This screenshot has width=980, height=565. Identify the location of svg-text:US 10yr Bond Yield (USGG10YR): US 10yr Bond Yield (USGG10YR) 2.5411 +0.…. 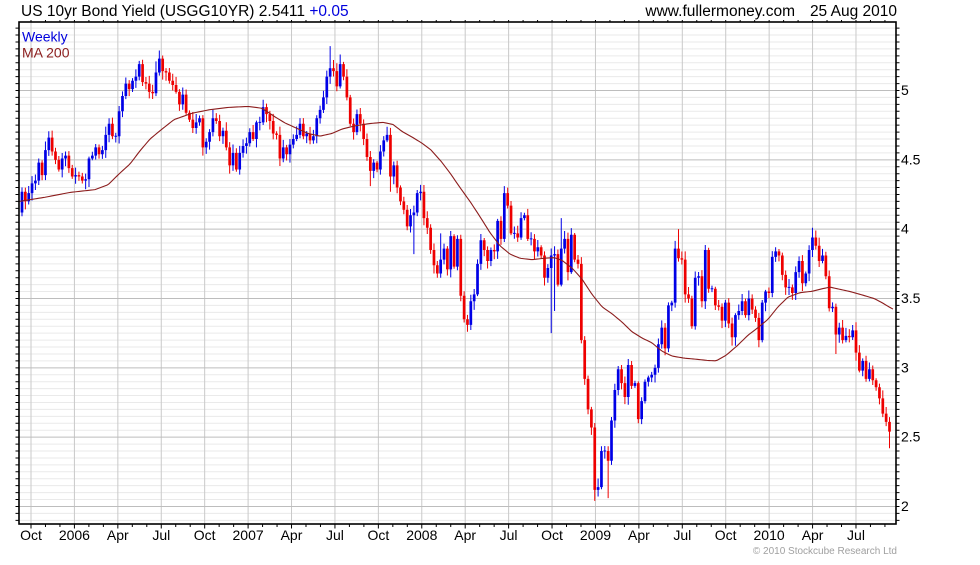
(185, 11).